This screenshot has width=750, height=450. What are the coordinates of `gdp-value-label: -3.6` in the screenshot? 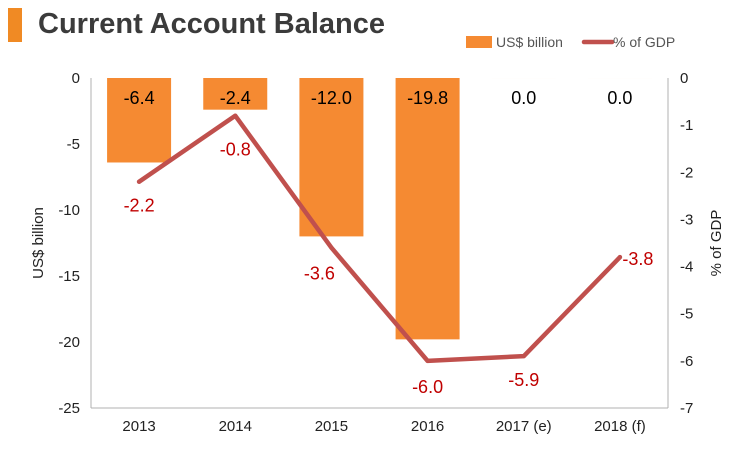 It's located at (319, 274).